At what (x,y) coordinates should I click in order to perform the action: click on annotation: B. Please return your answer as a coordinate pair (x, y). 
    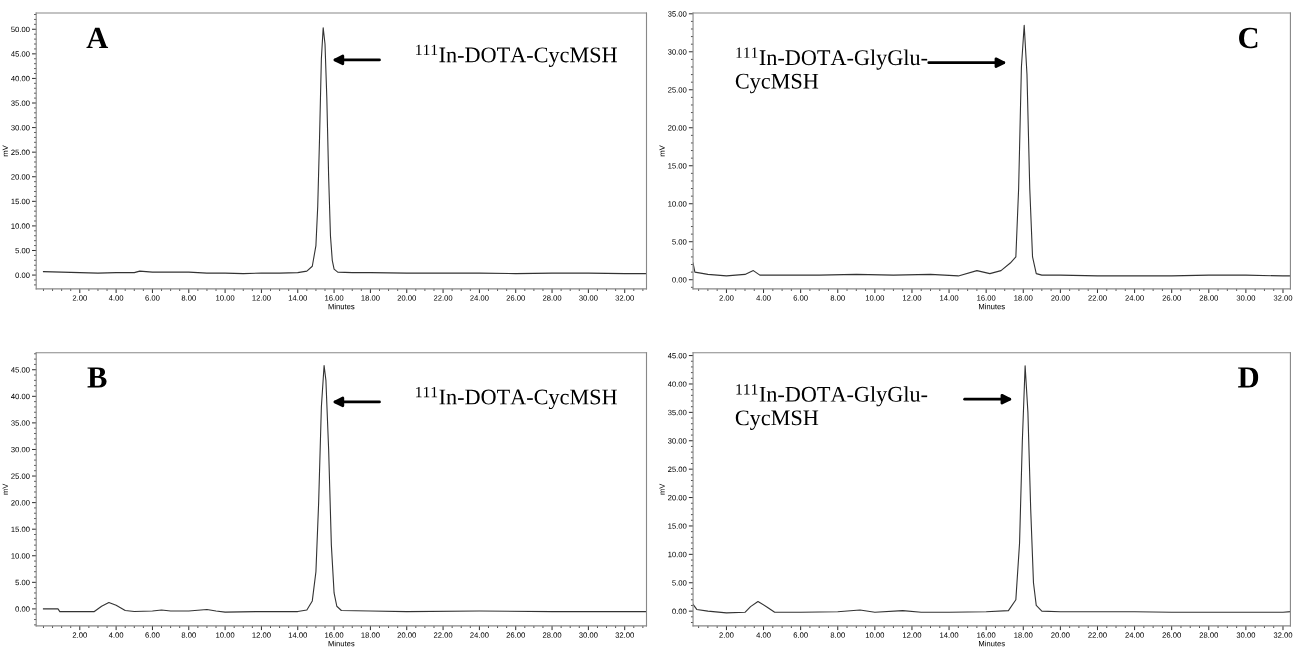
    Looking at the image, I should click on (97, 377).